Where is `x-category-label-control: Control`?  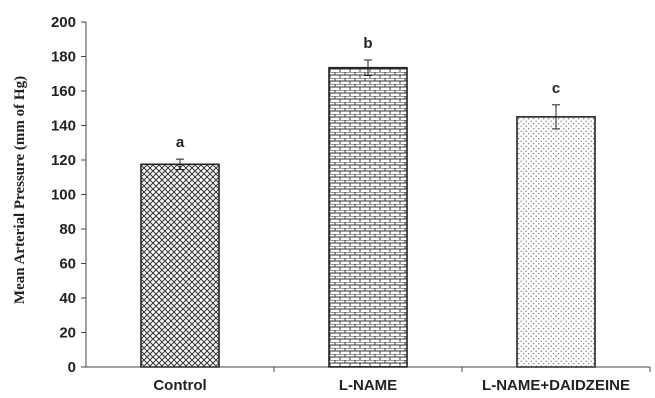
x-category-label-control: Control is located at coordinates (179, 385).